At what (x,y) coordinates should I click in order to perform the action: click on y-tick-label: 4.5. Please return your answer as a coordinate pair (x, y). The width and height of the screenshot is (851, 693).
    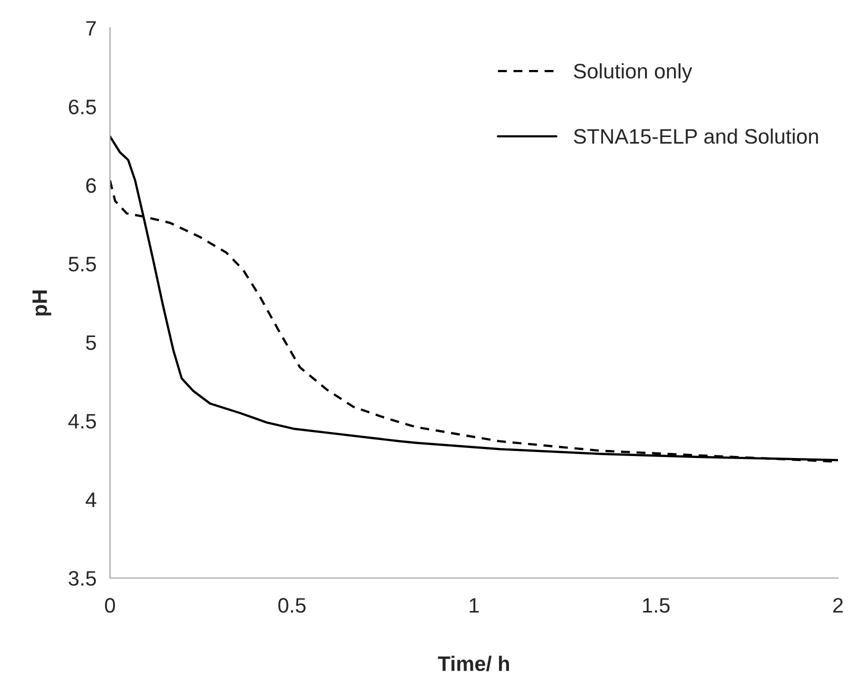
    Looking at the image, I should click on (82, 421).